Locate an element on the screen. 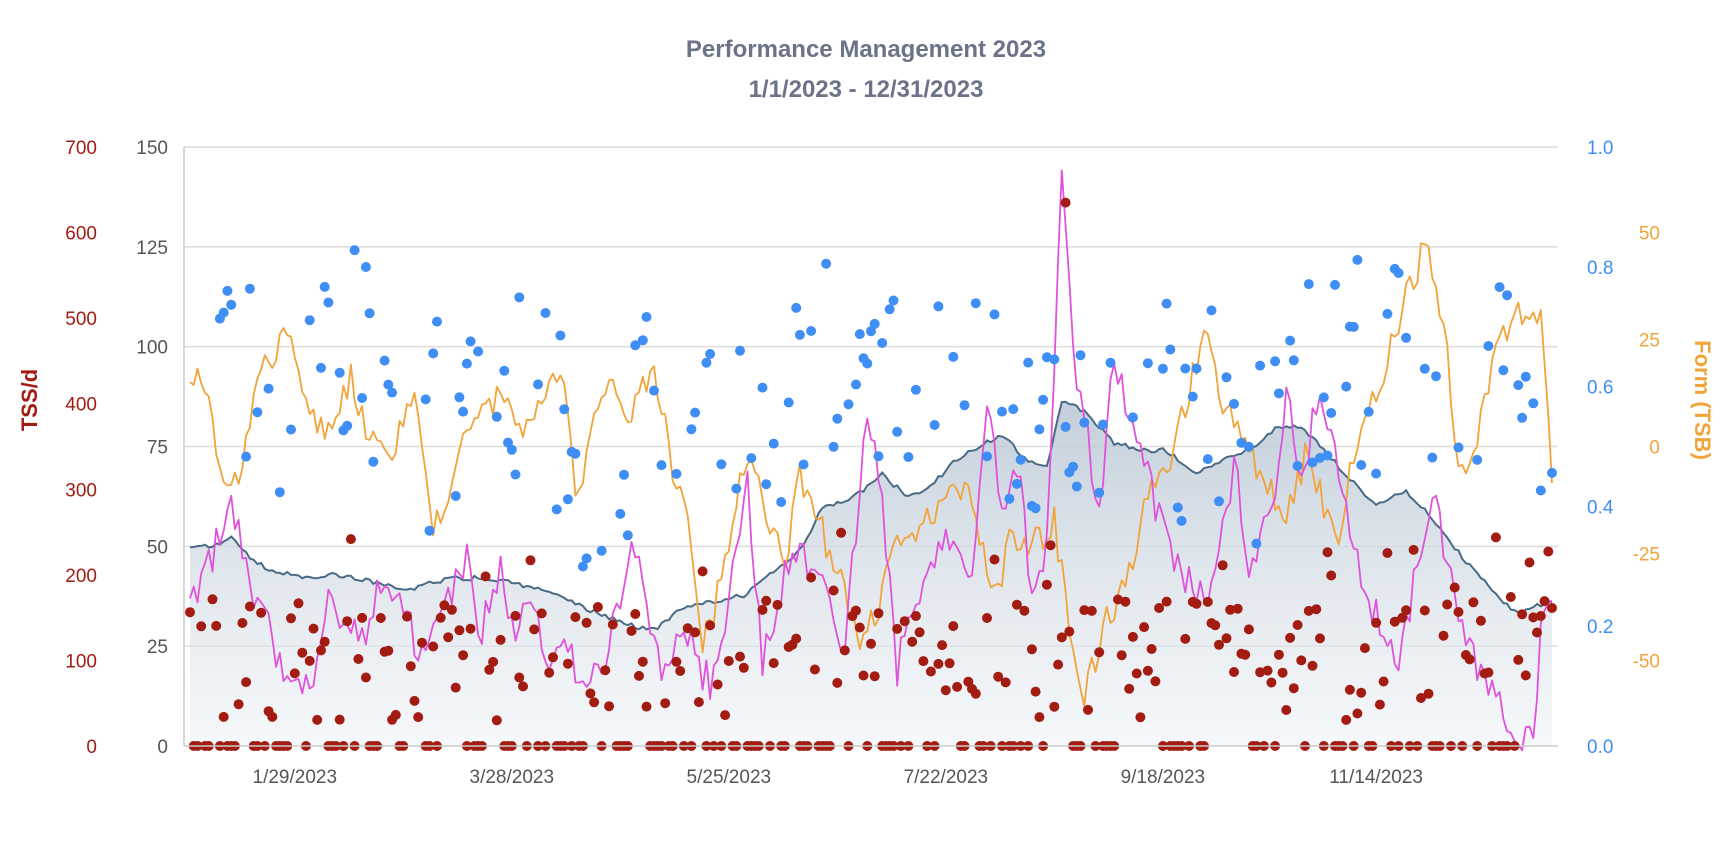 This screenshot has height=847, width=1732. form-tick-label: -50 is located at coordinates (1646, 661).